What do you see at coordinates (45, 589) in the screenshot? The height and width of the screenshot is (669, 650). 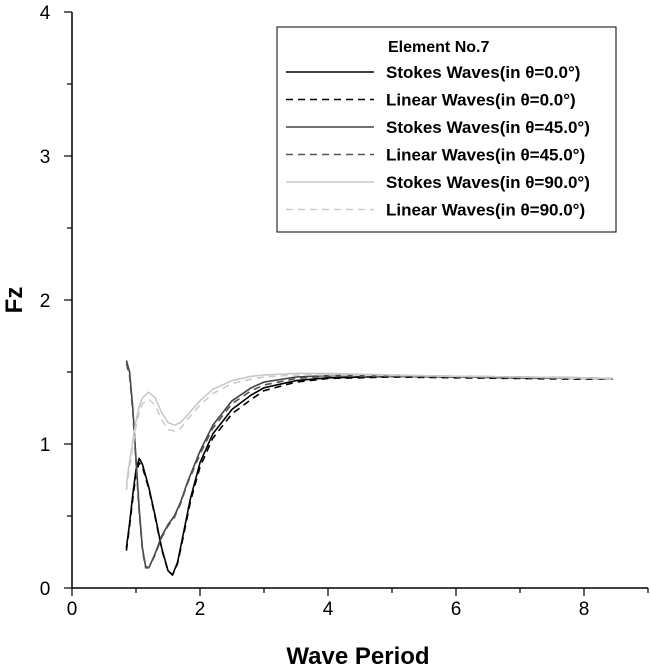 I see `y-tick-label: 0` at bounding box center [45, 589].